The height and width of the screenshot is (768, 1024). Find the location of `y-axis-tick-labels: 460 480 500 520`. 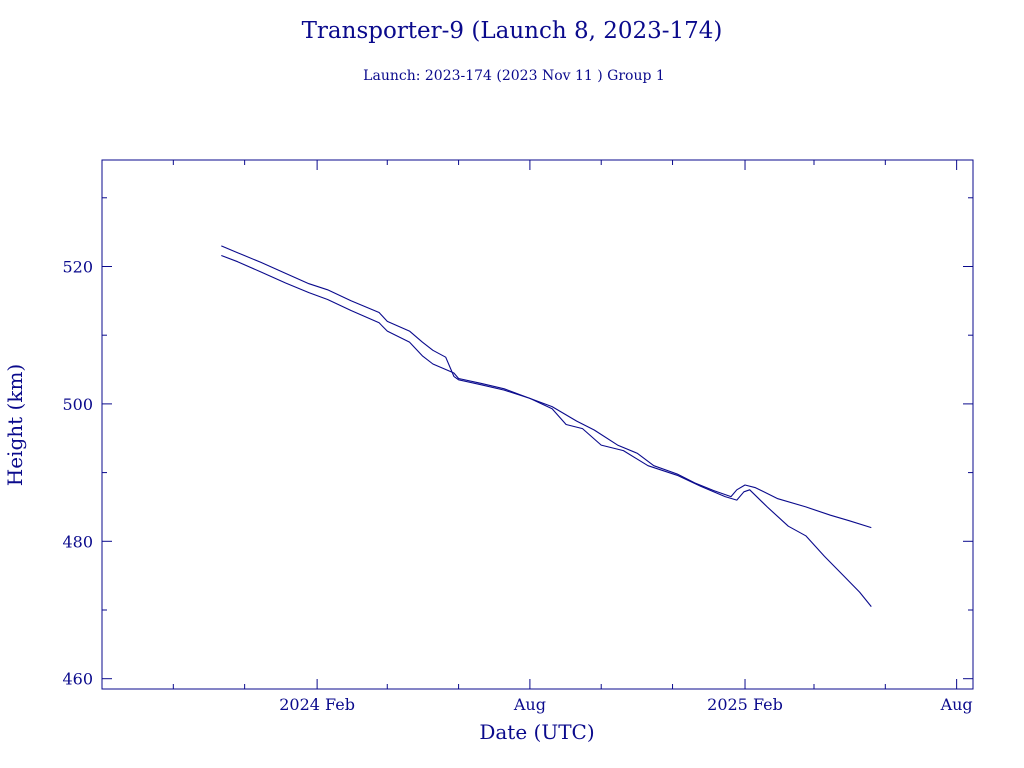

y-axis-tick-labels: 460 480 500 520 is located at coordinates (77, 472).